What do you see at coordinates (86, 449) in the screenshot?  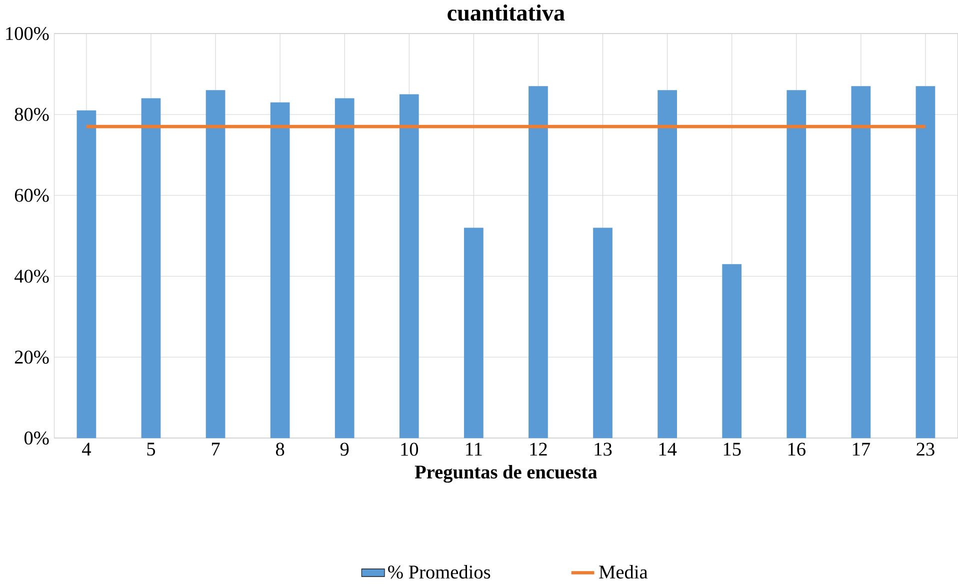 I see `x-tick-label: 4` at bounding box center [86, 449].